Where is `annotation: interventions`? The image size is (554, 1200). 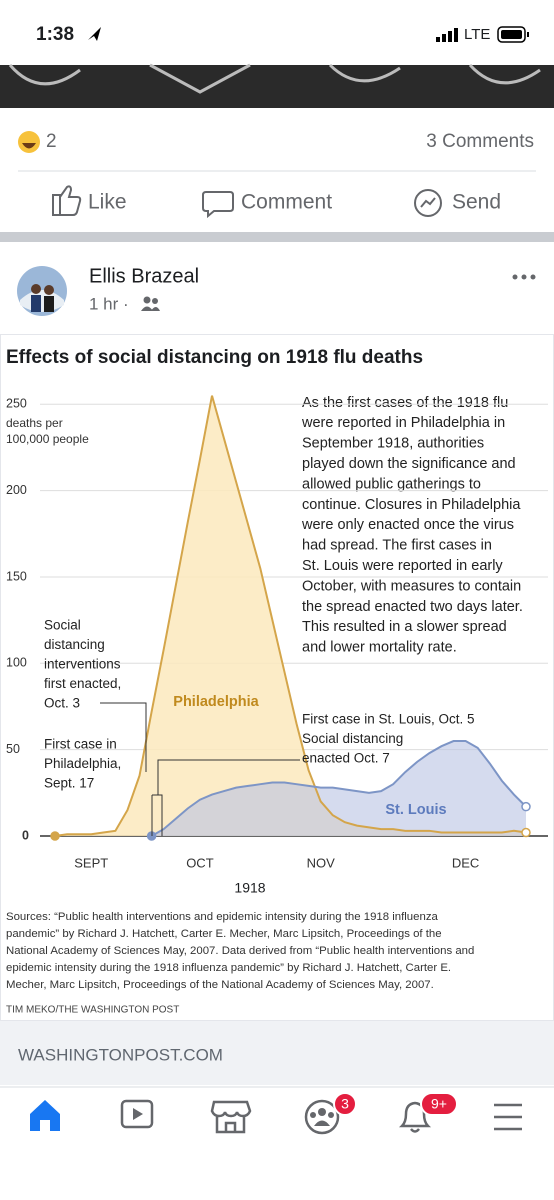
annotation: interventions is located at coordinates (82, 664).